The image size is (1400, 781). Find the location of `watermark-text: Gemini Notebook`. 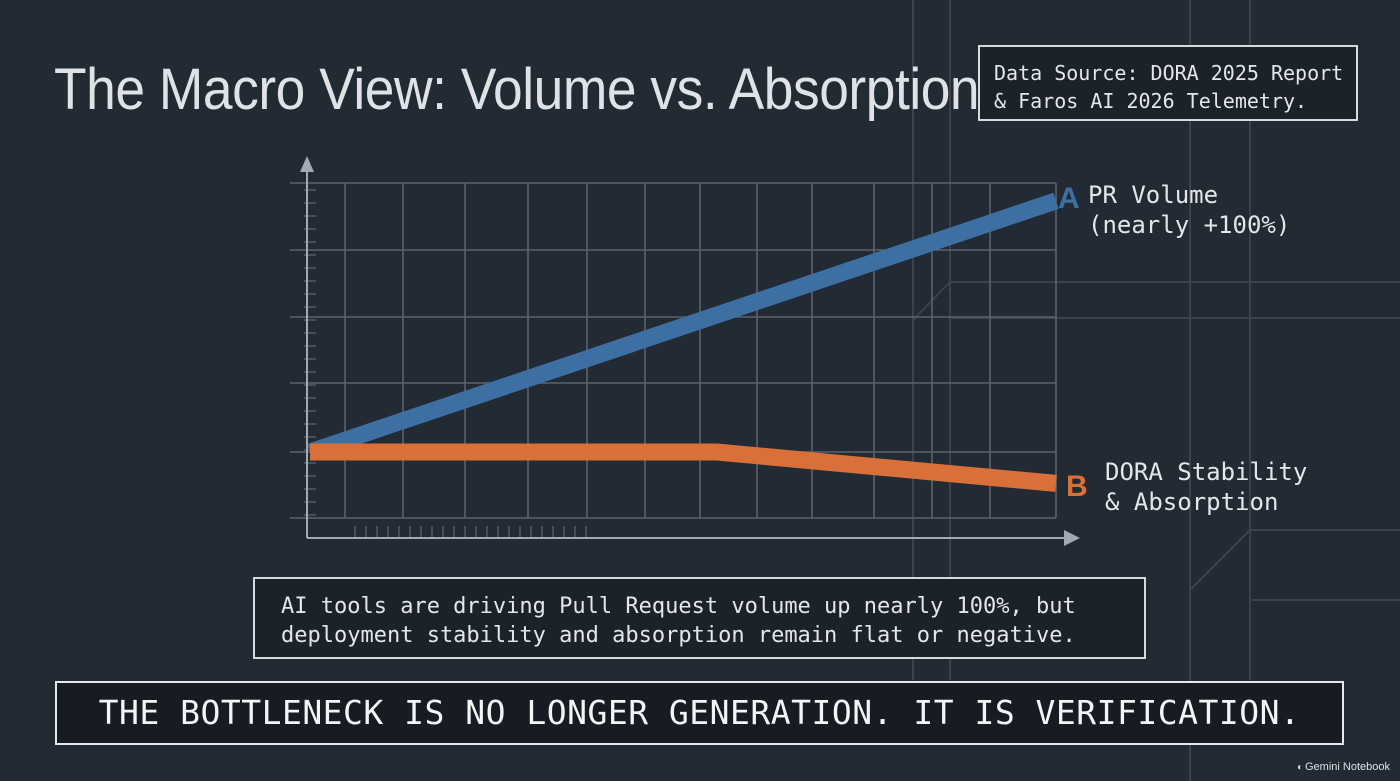

watermark-text: Gemini Notebook is located at coordinates (1347, 767).